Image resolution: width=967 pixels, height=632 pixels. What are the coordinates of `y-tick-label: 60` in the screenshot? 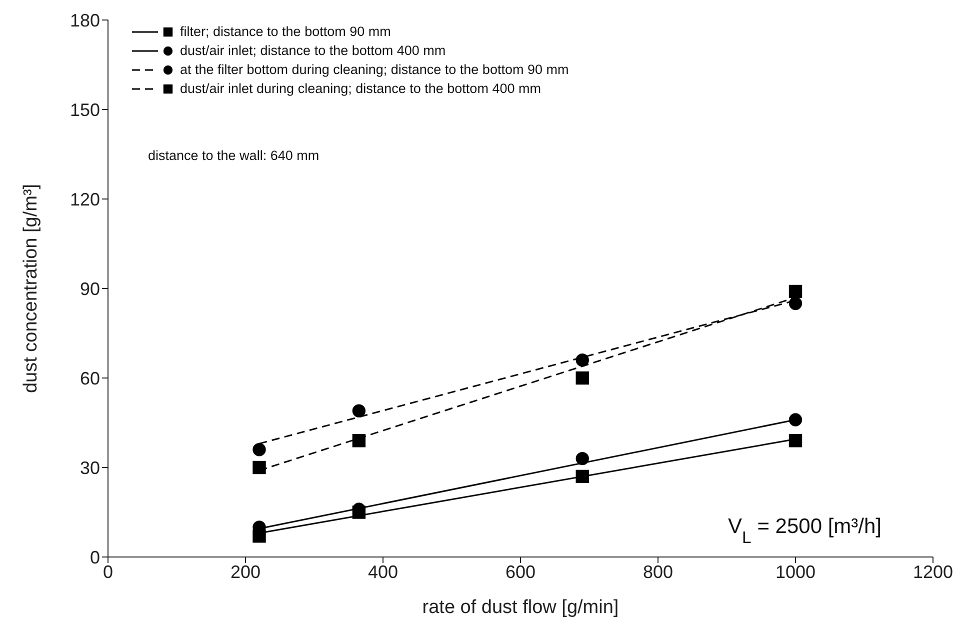 It's located at (90, 378).